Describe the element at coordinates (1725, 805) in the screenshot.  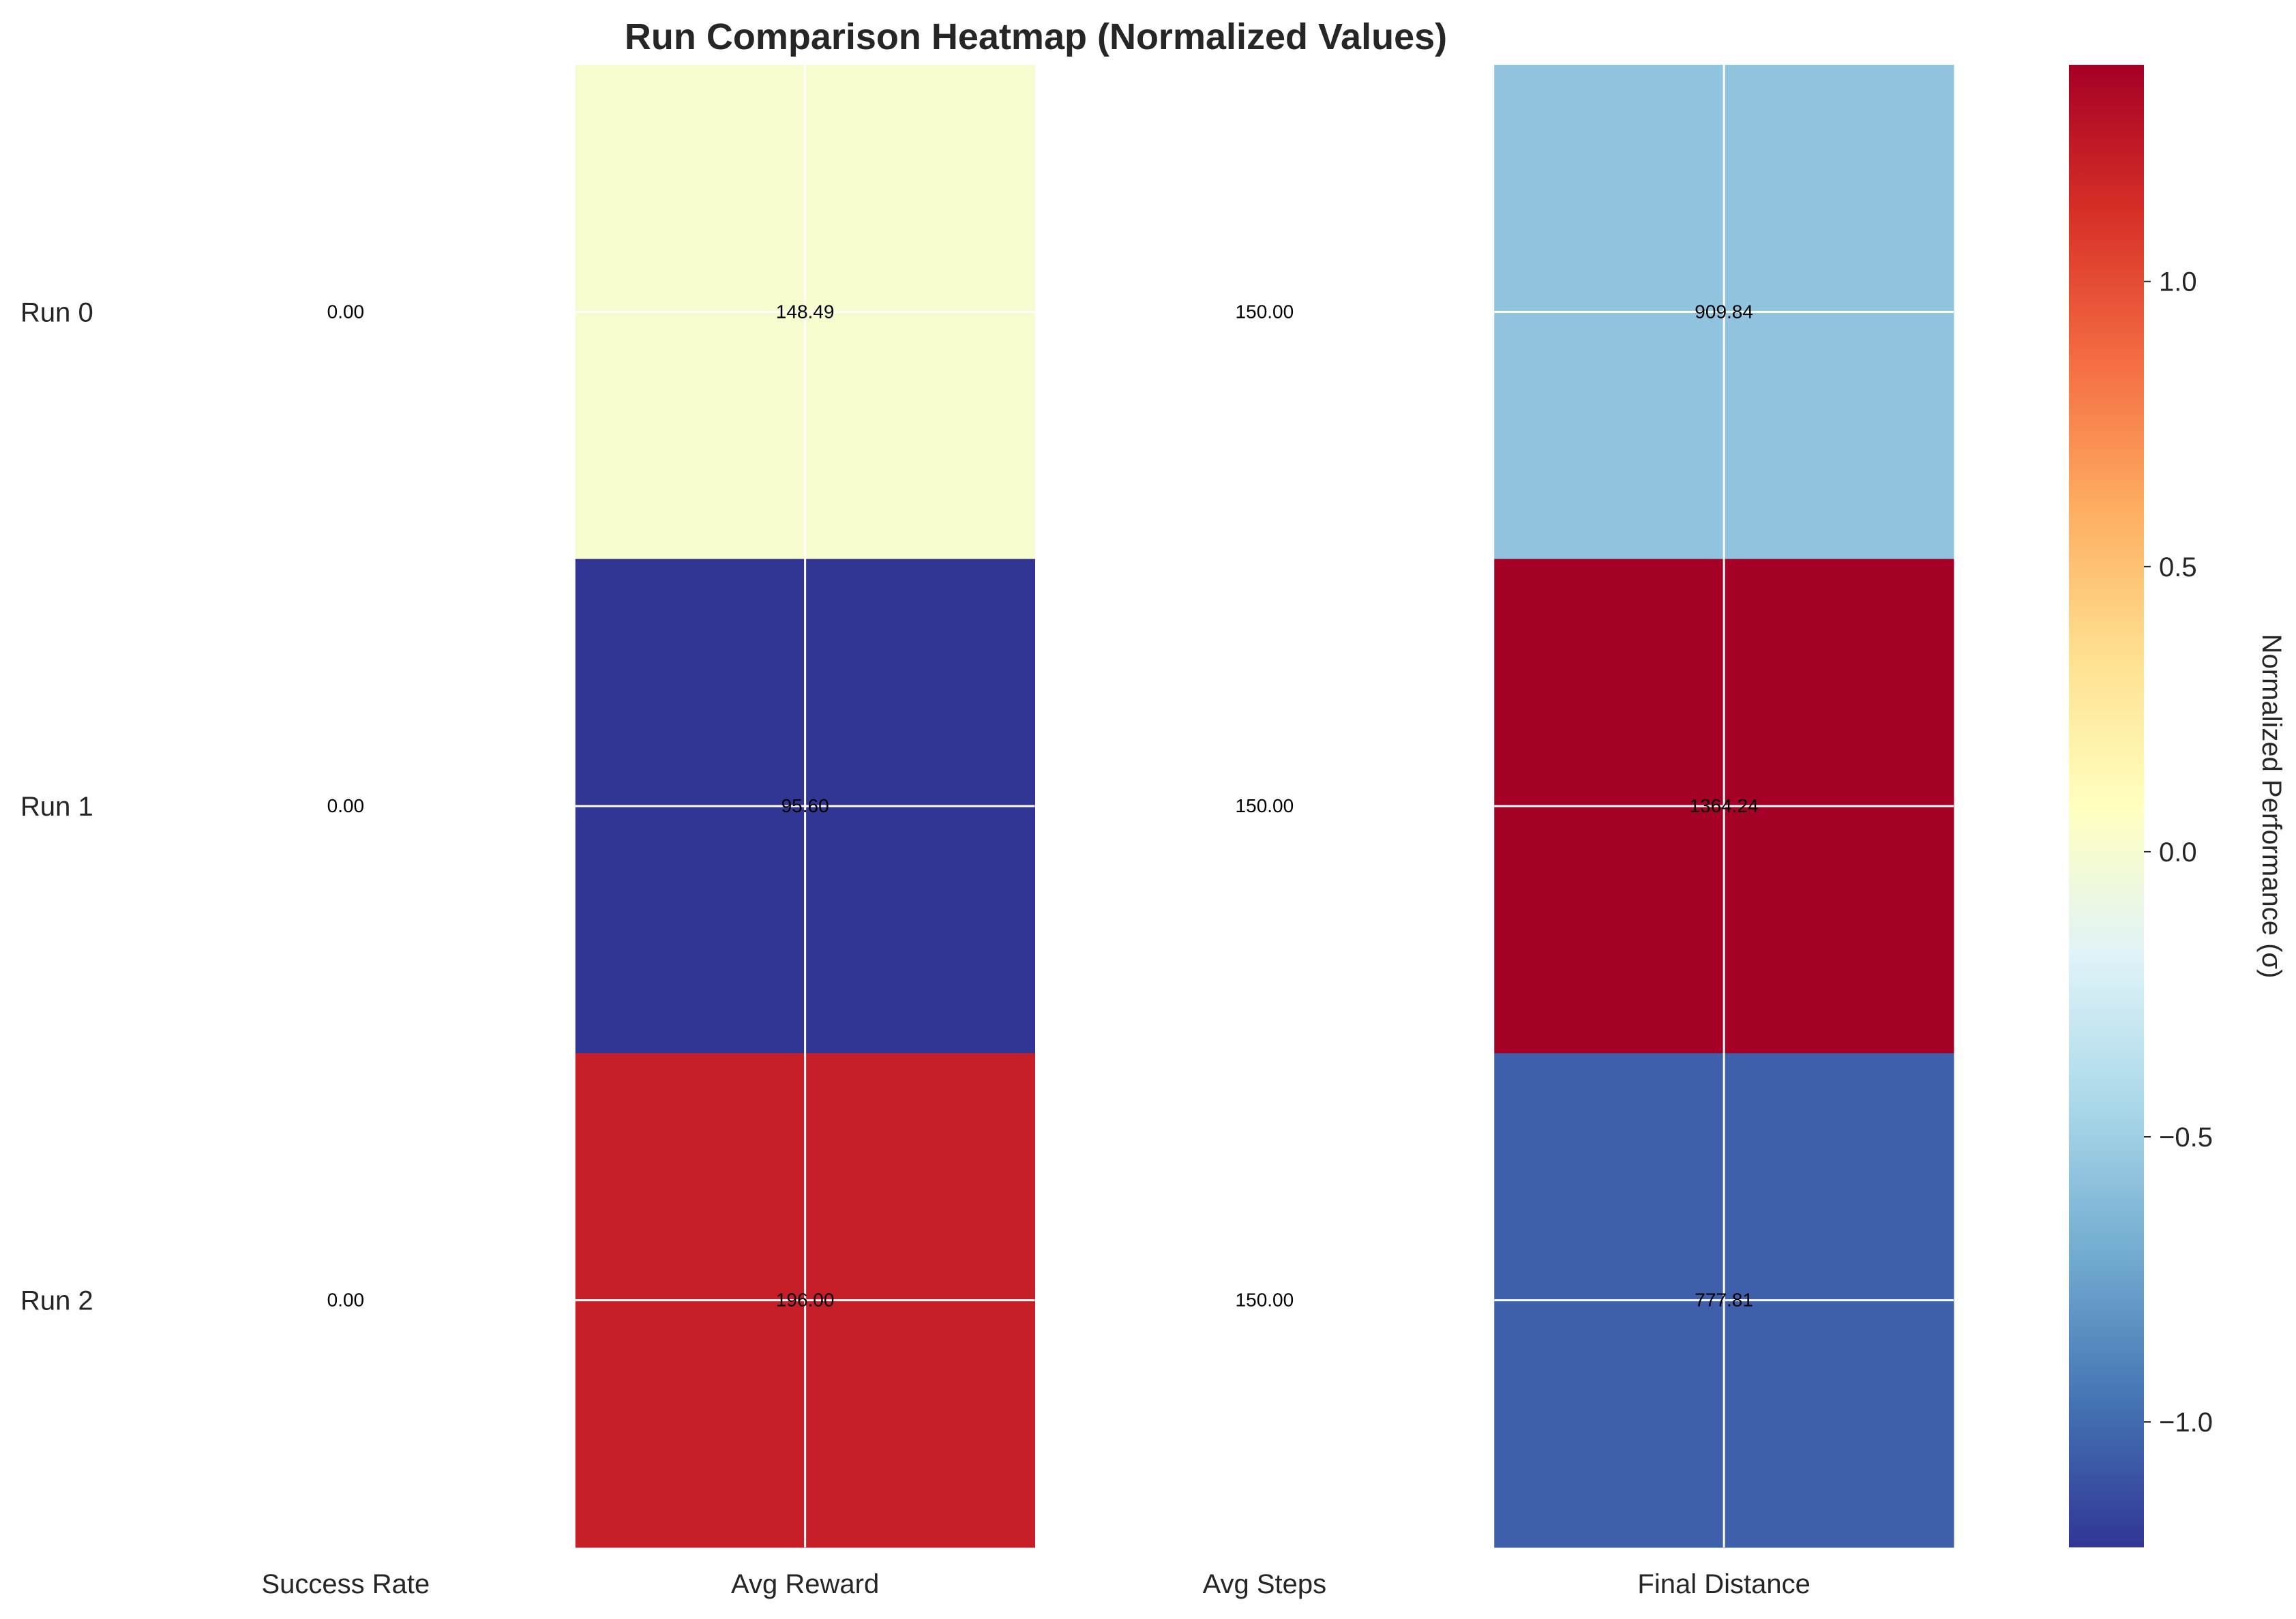
I see `cell-annotation: 1364.24` at that location.